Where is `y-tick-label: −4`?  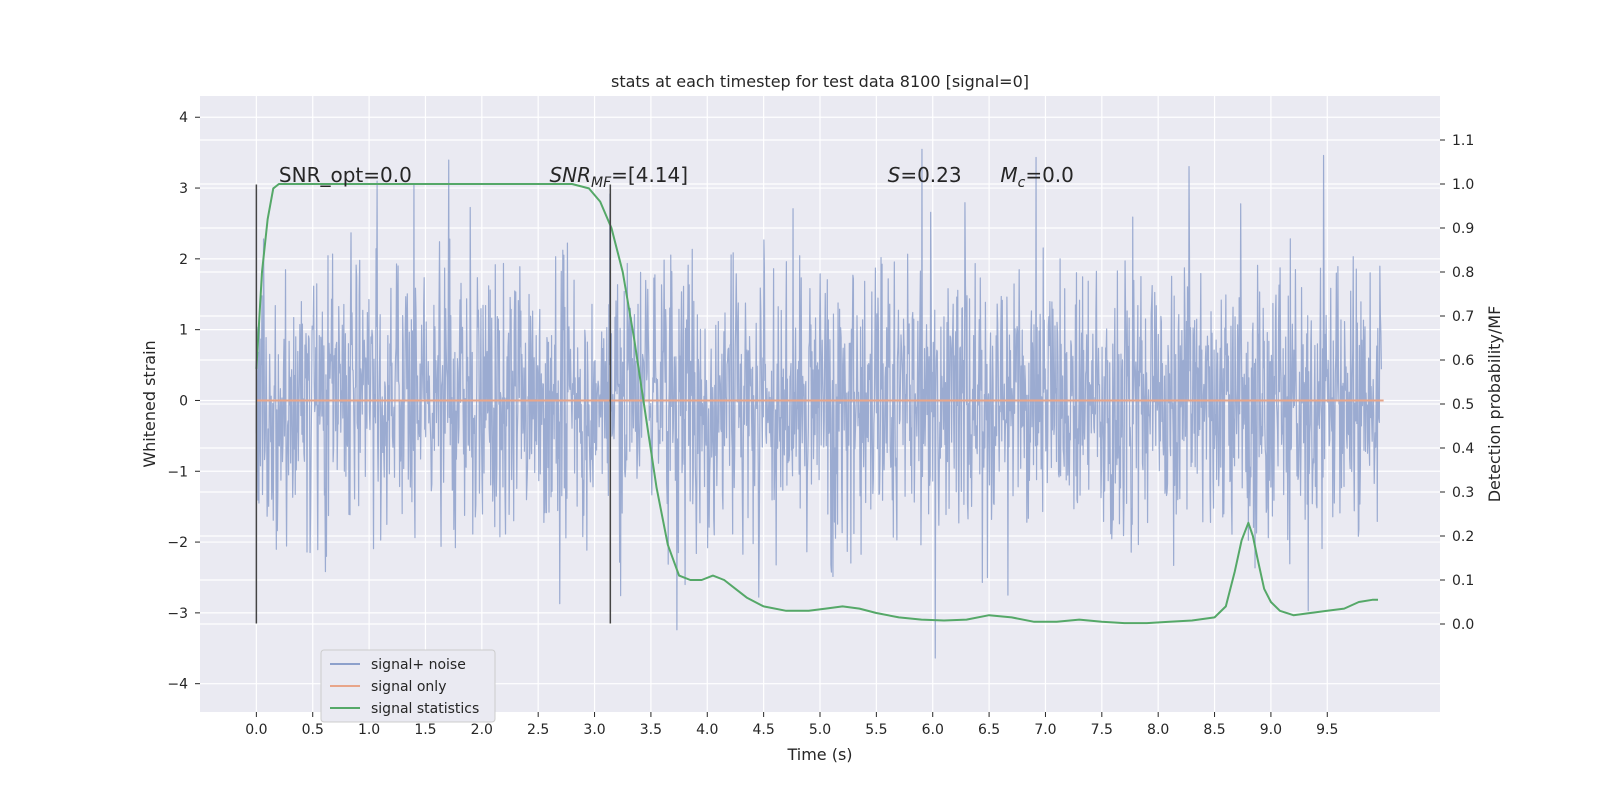
y-tick-label: −4 is located at coordinates (177, 685).